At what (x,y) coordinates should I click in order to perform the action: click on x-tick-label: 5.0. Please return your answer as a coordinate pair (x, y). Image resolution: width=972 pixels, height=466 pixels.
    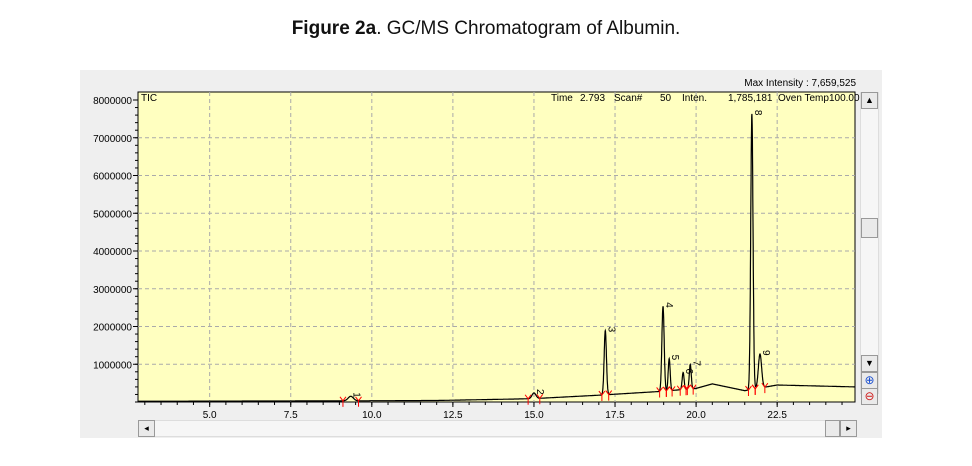
    Looking at the image, I should click on (210, 415).